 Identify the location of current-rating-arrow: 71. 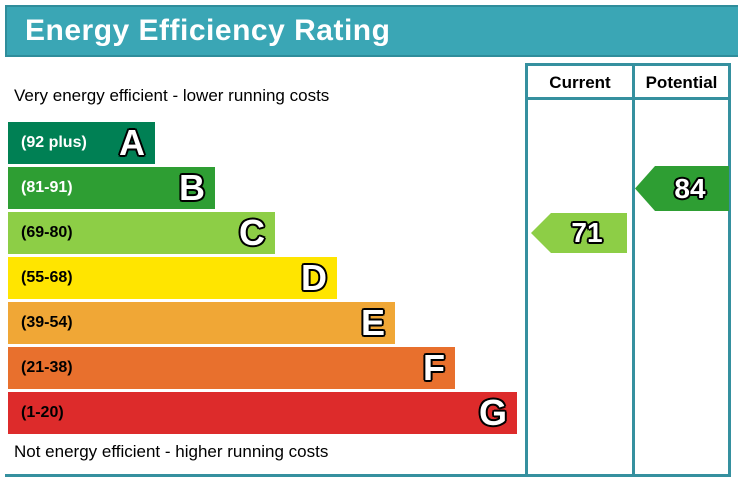
(579, 233).